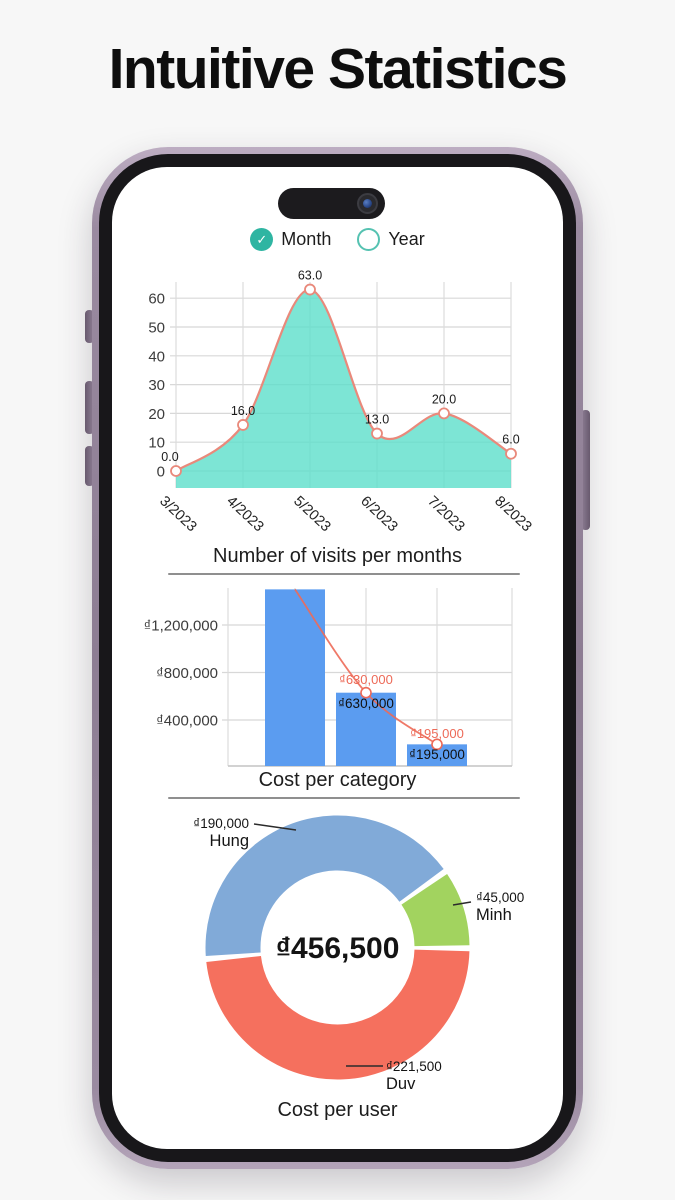 This screenshot has width=675, height=1200. I want to click on front-camera-icon, so click(367, 203).